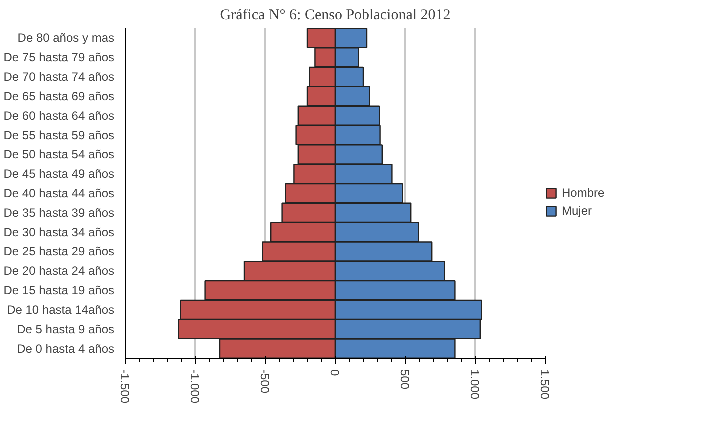 This screenshot has width=712, height=432. I want to click on y-tick-label: De 35 hasta 39 años, so click(59, 213).